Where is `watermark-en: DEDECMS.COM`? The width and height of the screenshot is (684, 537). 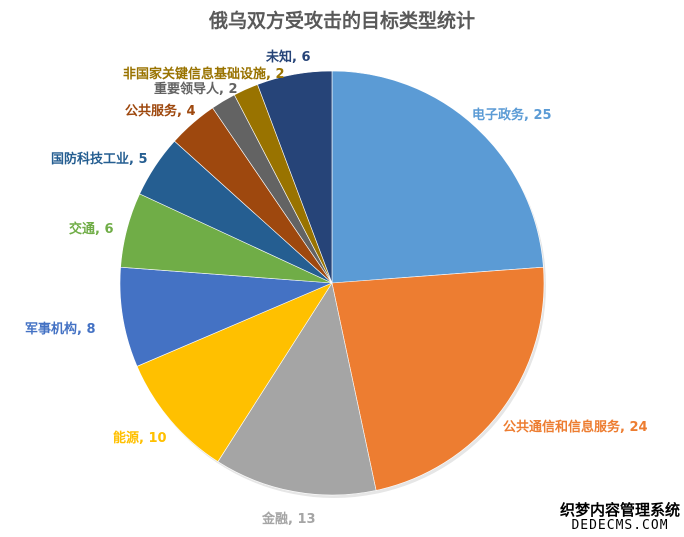
watermark-en: DEDECMS.COM is located at coordinates (620, 525).